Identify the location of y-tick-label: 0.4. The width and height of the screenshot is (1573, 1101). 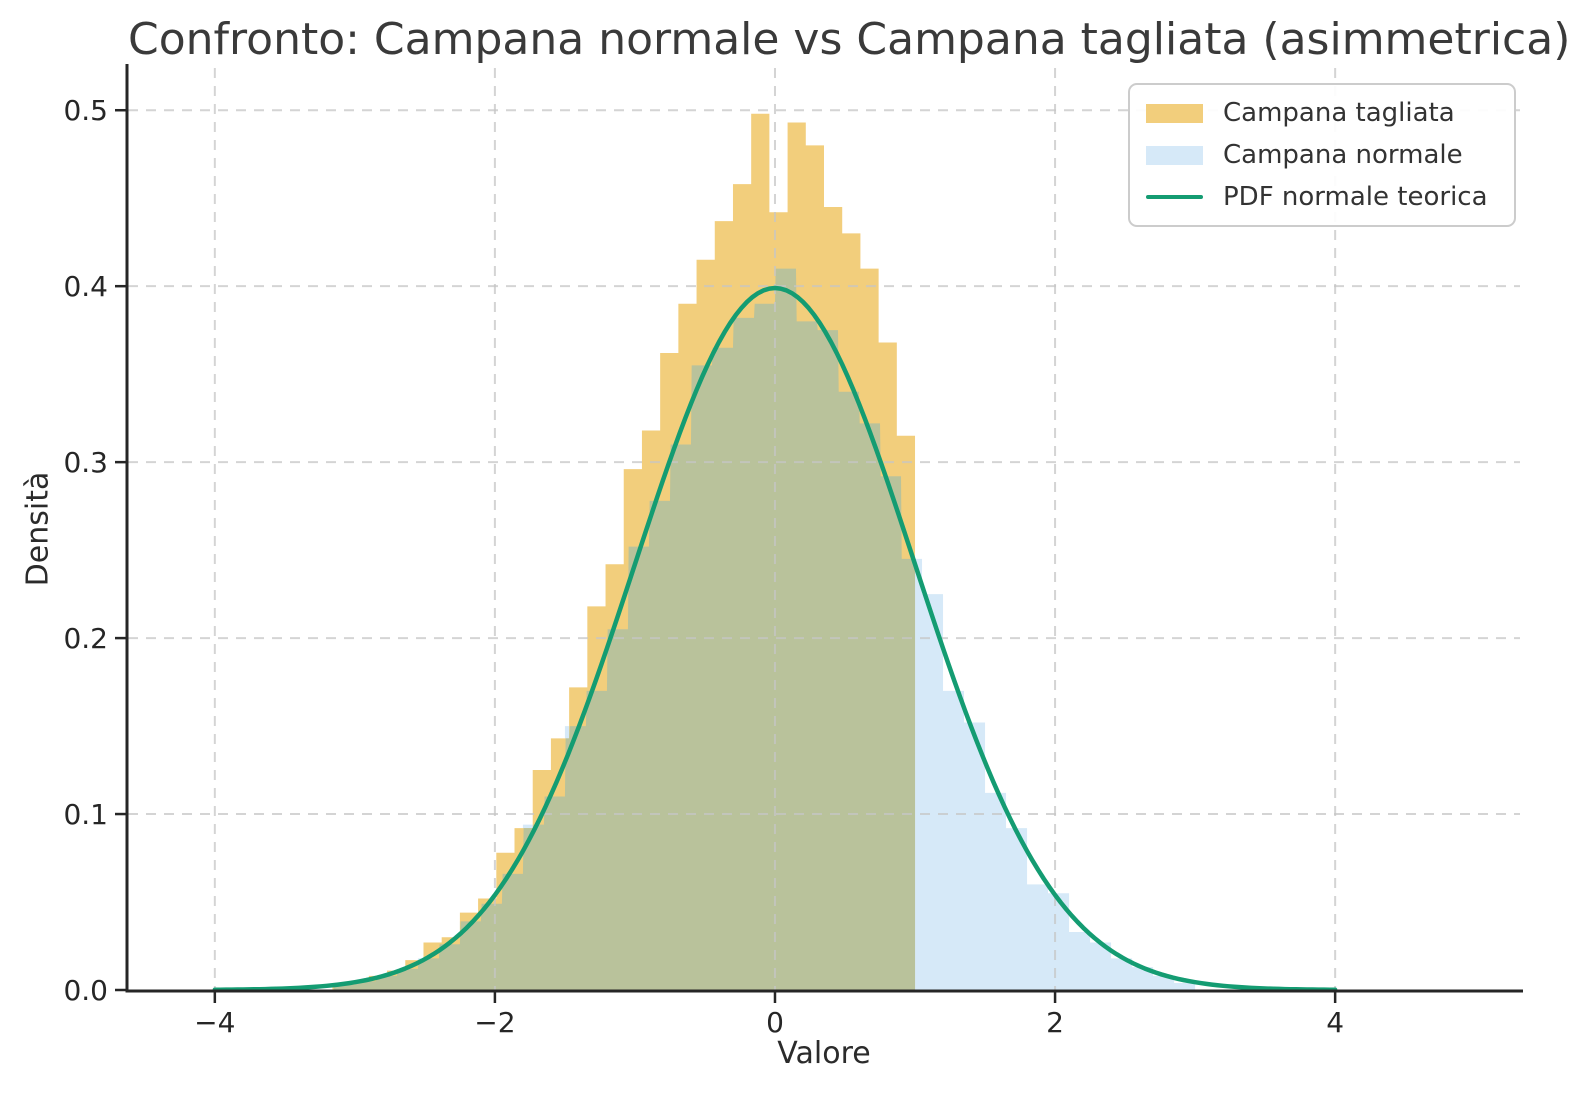
(85, 286).